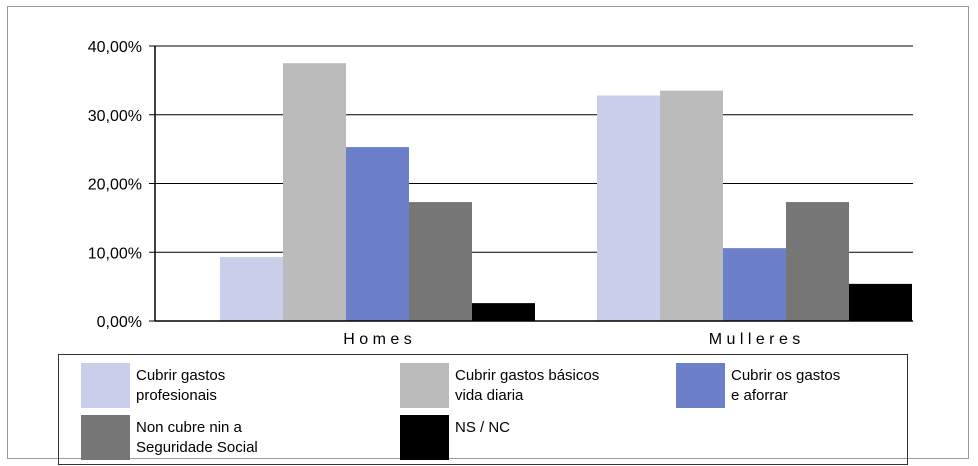 This screenshot has width=978, height=466. I want to click on legend-label: Non cubre nin a Seguridade Social, so click(197, 437).